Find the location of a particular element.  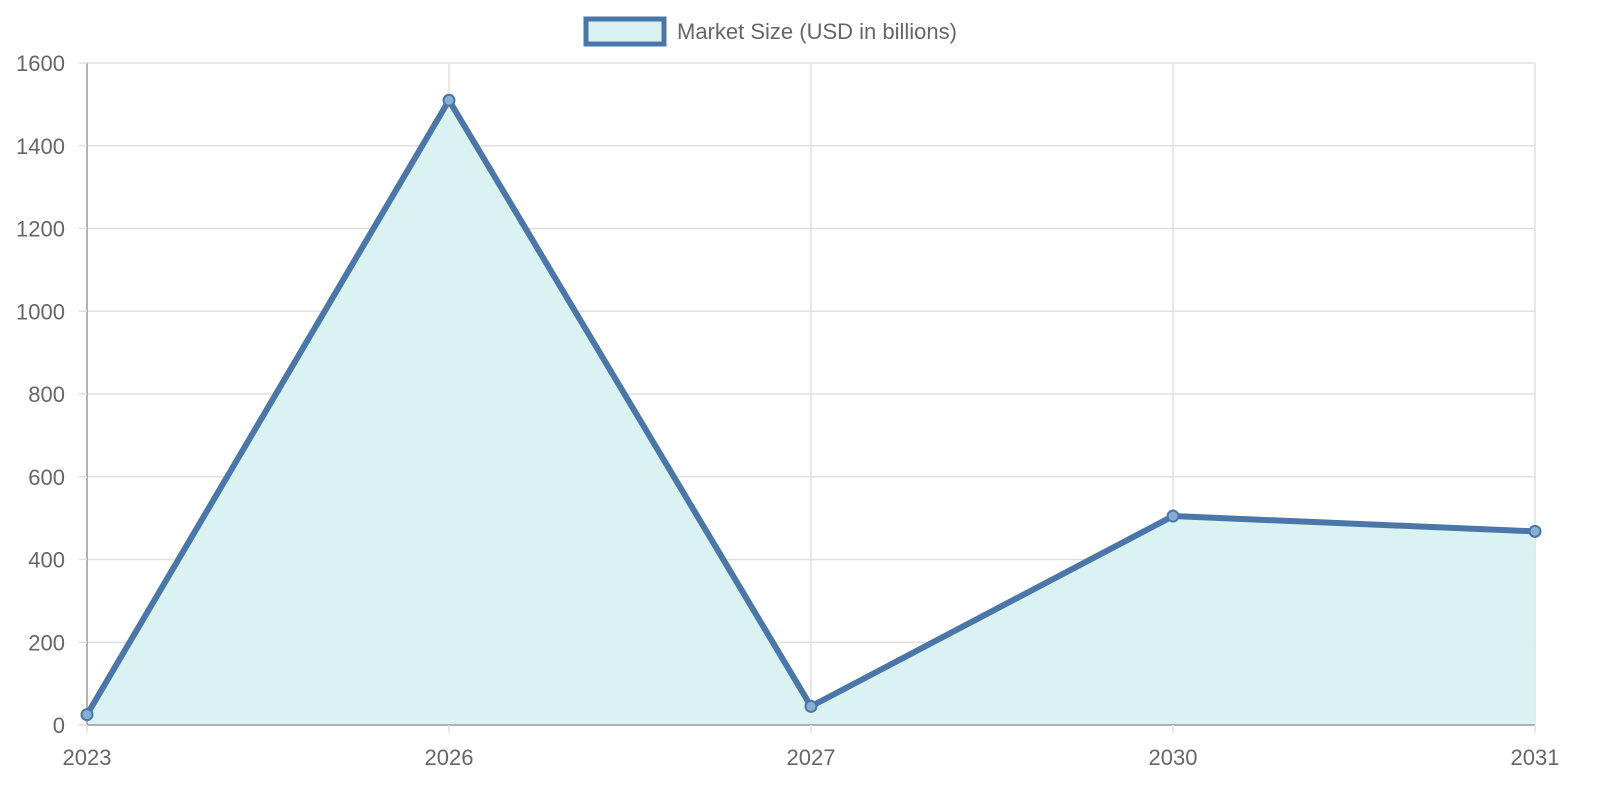

x-tick-label: 2030 is located at coordinates (1173, 757).